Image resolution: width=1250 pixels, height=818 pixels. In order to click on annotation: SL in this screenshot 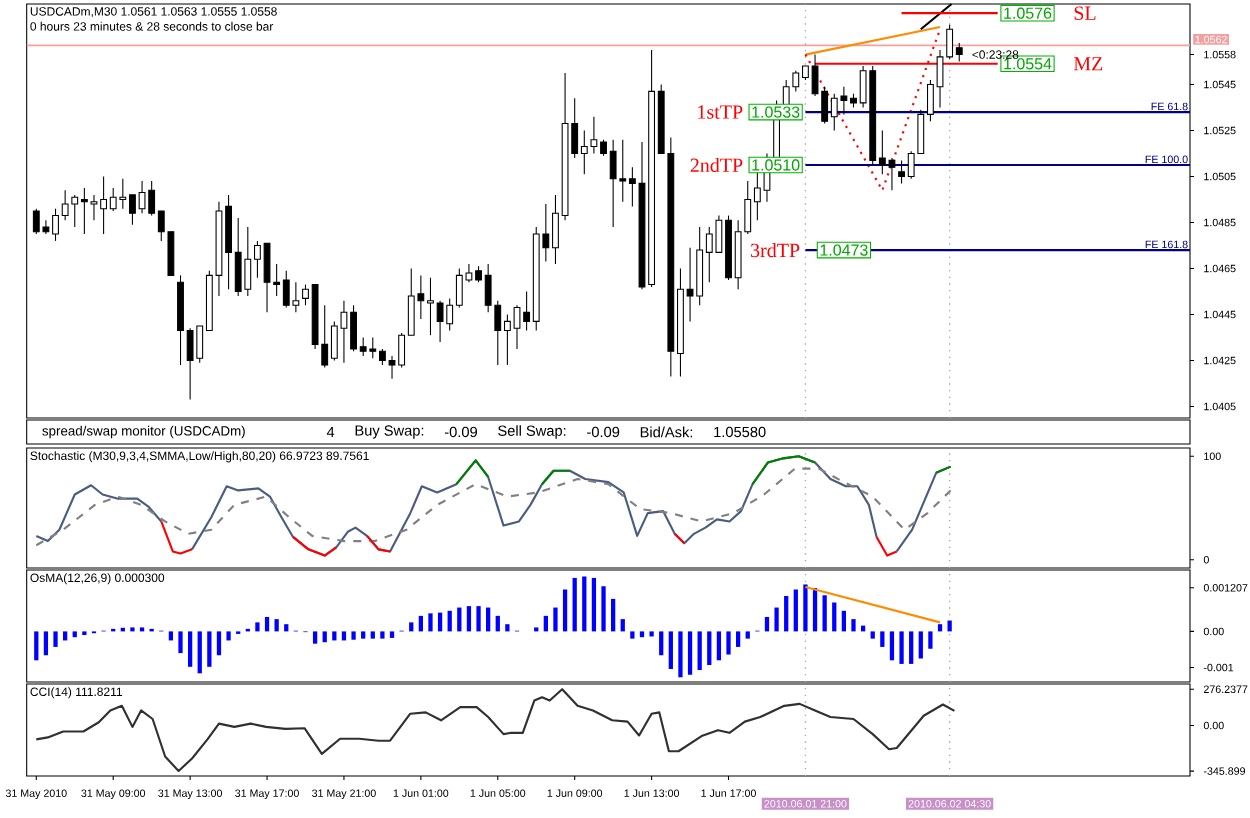, I will do `click(1085, 13)`.